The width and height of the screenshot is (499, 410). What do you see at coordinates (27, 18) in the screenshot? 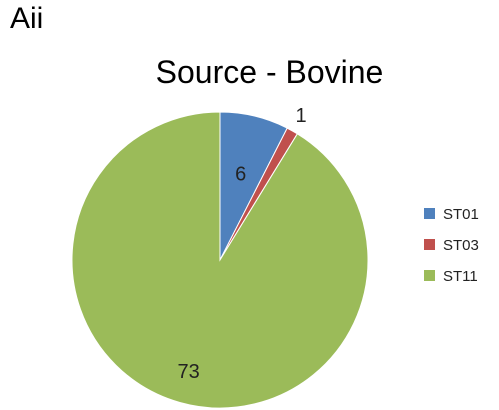
I see `panel-label: Aii` at bounding box center [27, 18].